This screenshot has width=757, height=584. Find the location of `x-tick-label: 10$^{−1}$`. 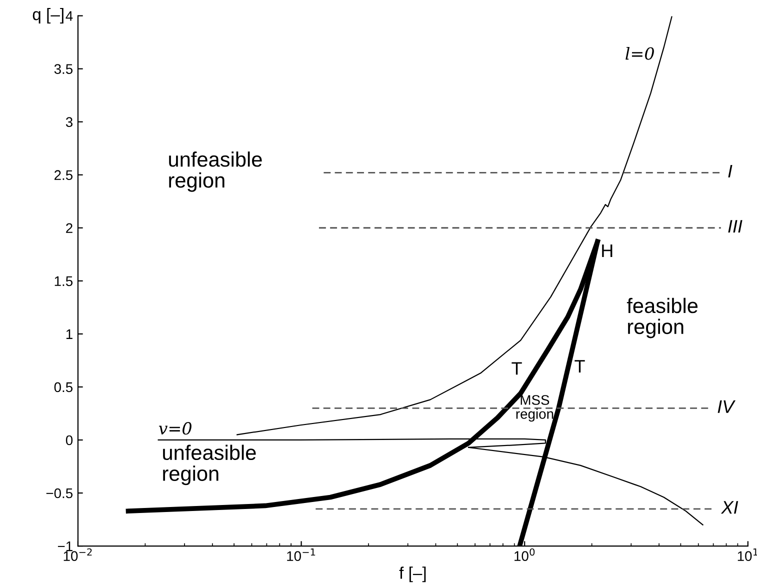

x-tick-label: 10$^{−1}$ is located at coordinates (301, 555).